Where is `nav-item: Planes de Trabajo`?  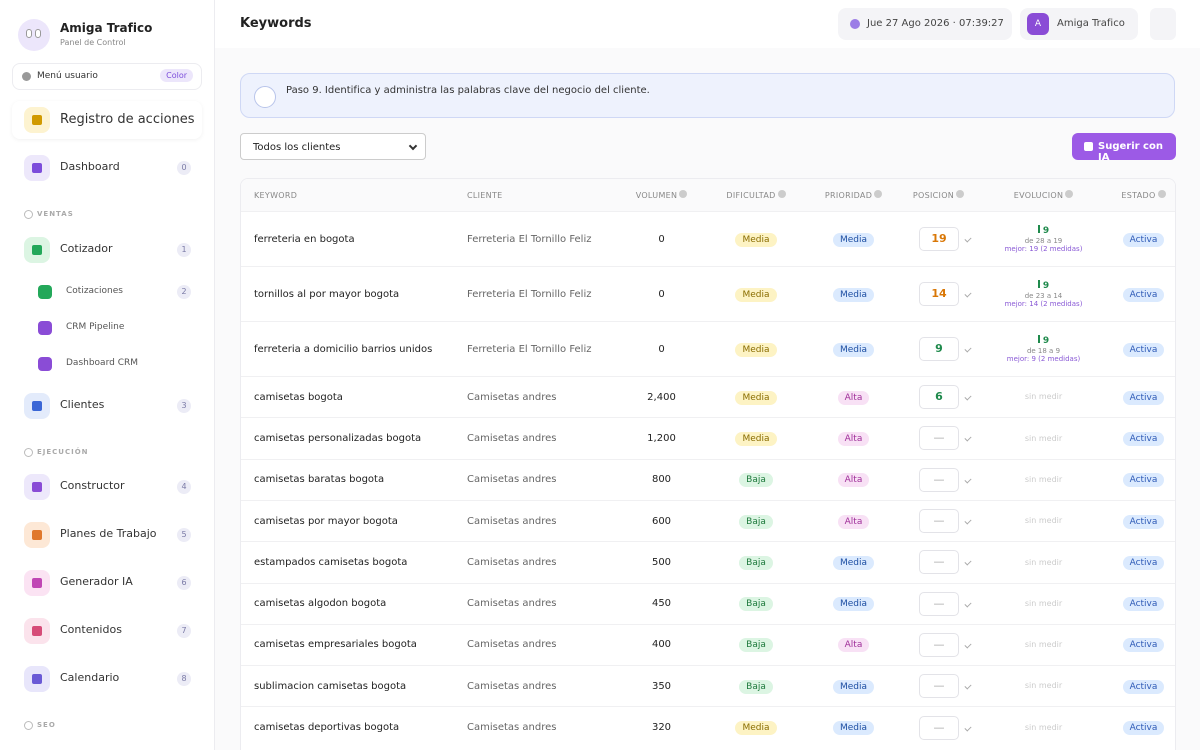 nav-item: Planes de Trabajo is located at coordinates (108, 533).